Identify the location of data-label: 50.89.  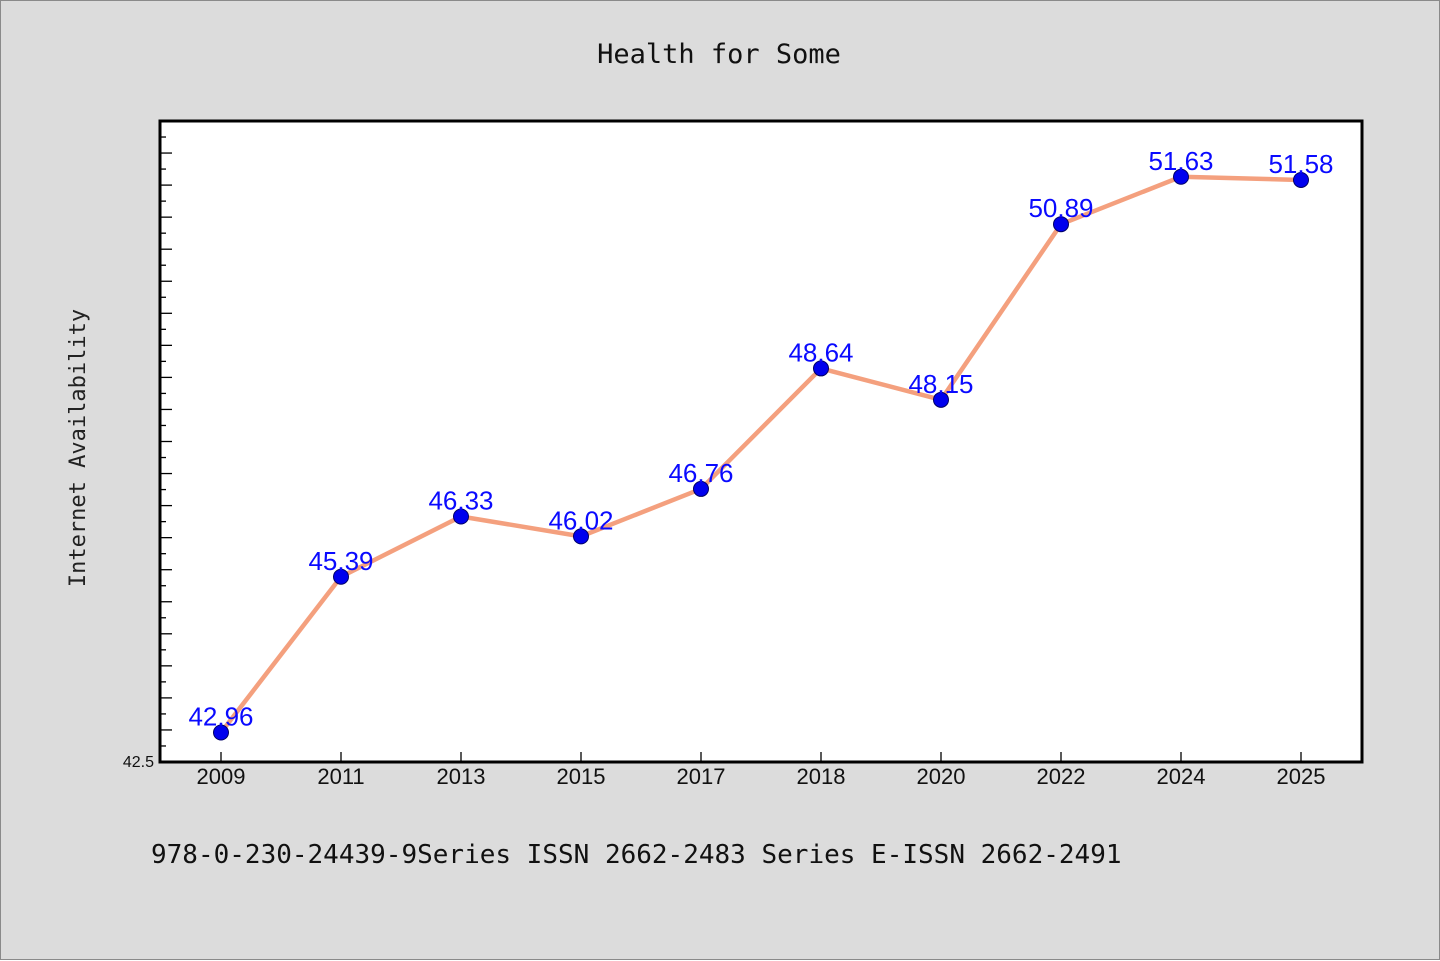
(1060, 208).